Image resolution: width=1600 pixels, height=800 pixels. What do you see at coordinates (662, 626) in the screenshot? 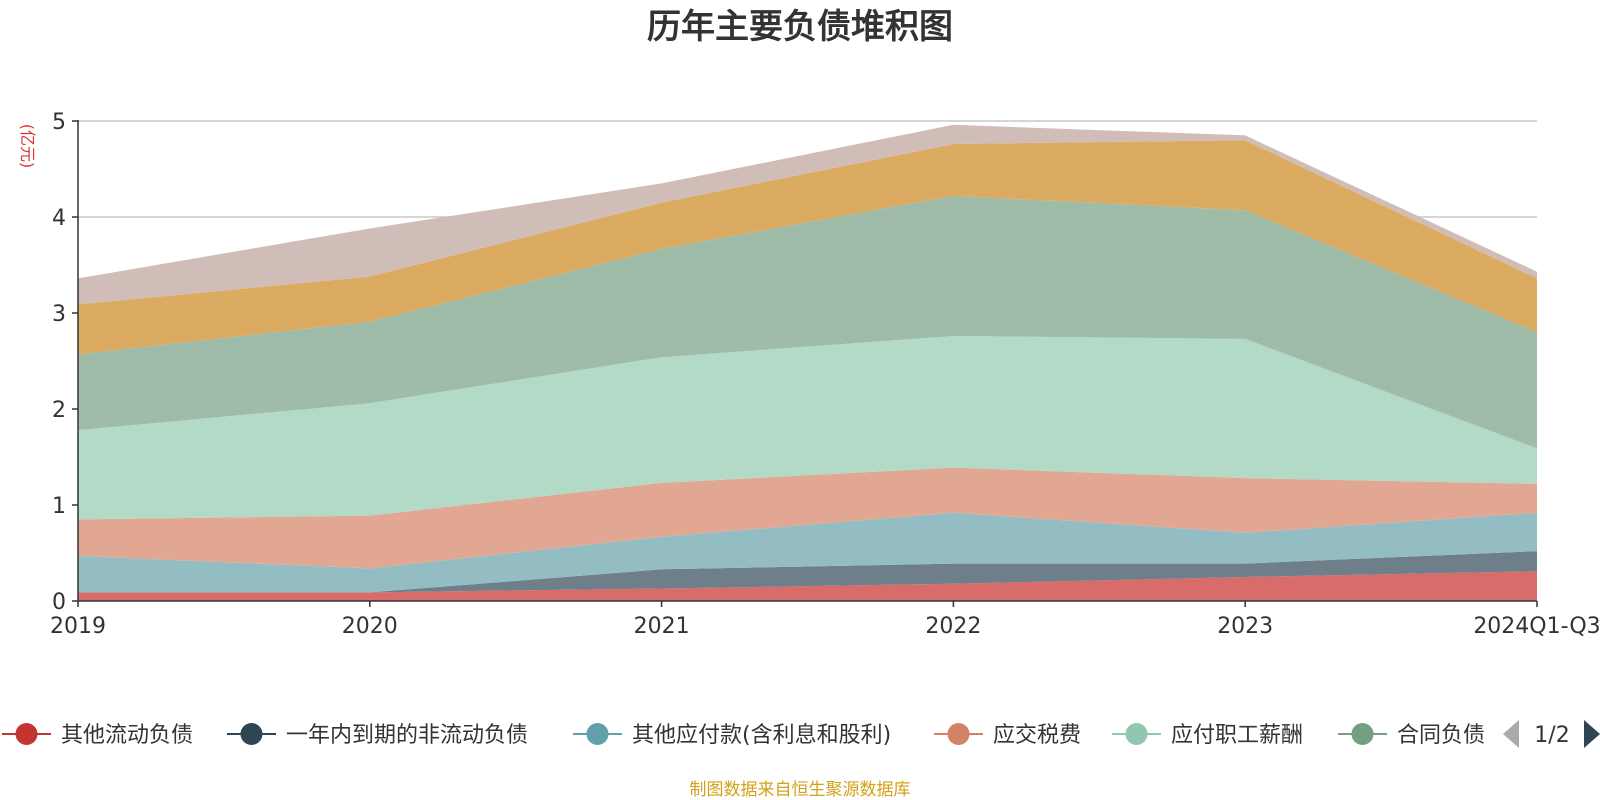
I see `x-tick-label: 2021` at bounding box center [662, 626].